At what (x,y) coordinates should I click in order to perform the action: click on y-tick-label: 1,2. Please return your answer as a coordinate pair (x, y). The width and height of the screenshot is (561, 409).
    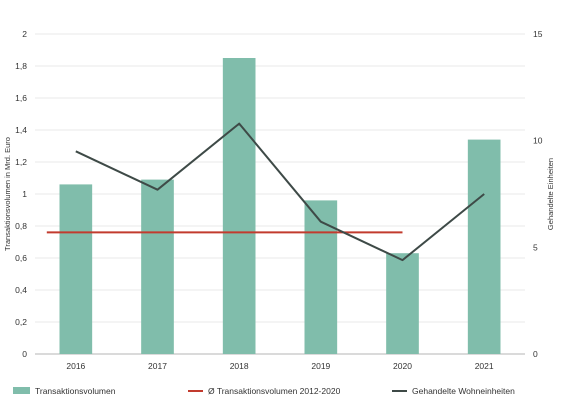
    Looking at the image, I should click on (21, 162).